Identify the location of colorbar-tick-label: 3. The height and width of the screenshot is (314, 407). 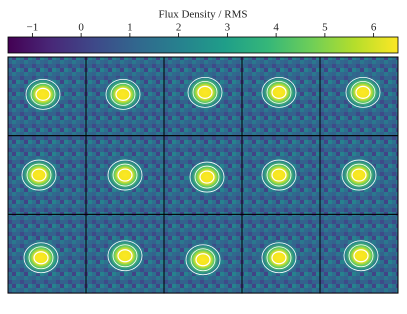
(228, 28).